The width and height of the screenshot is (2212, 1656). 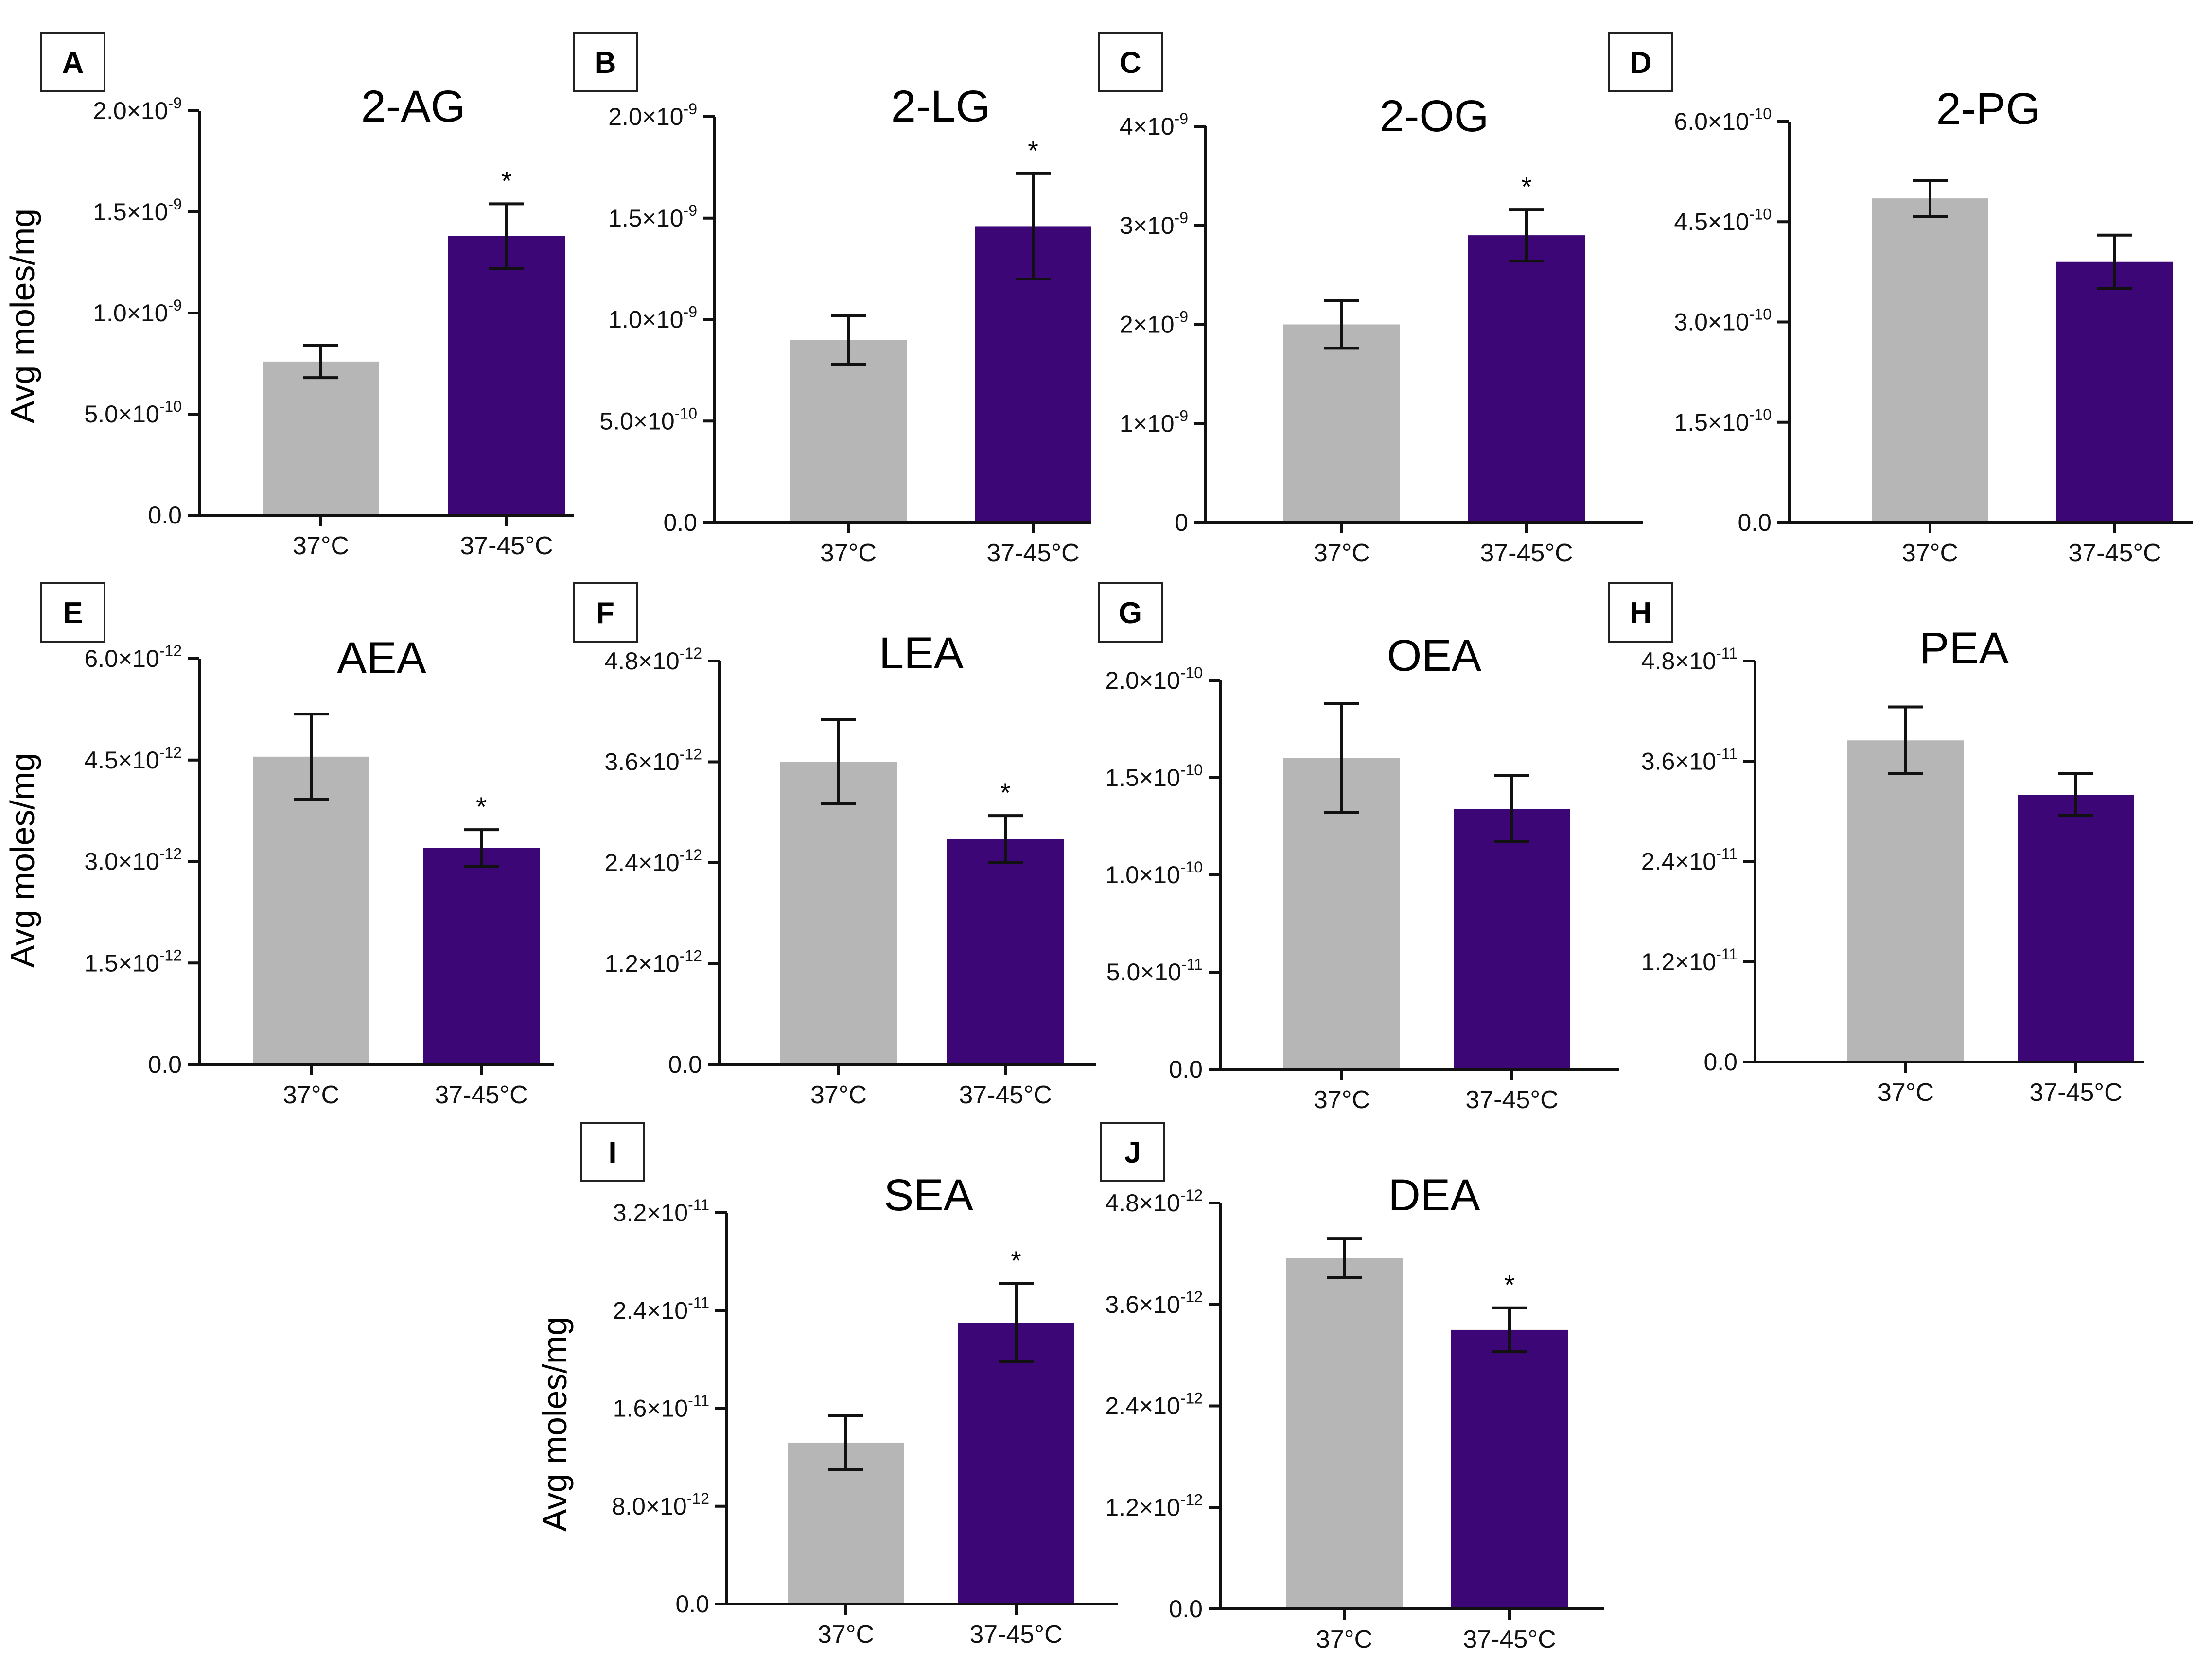 I want to click on y-tick-label: 1.2×10⁻¹¹, so click(x=1689, y=961).